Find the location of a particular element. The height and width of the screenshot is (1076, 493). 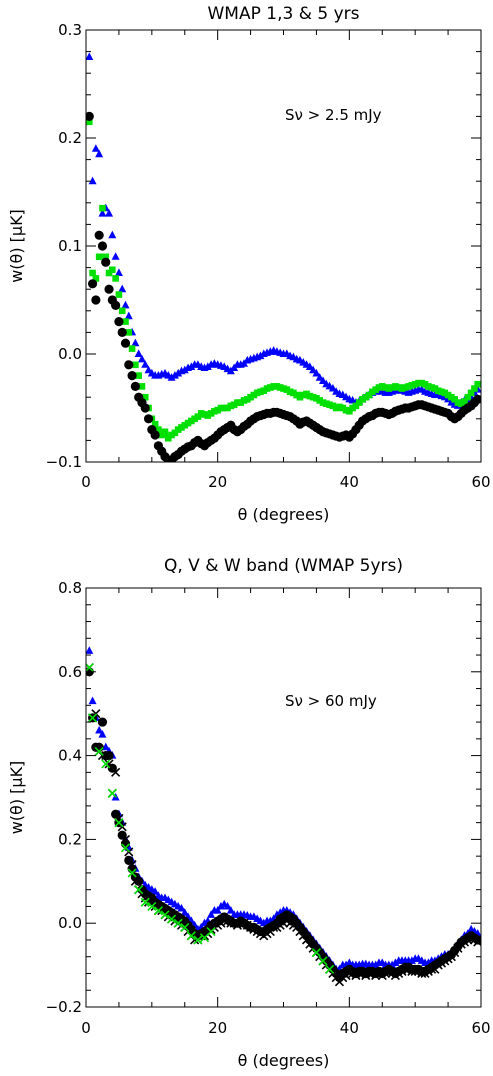

y-tick-label: −0.2 is located at coordinates (64, 1007).